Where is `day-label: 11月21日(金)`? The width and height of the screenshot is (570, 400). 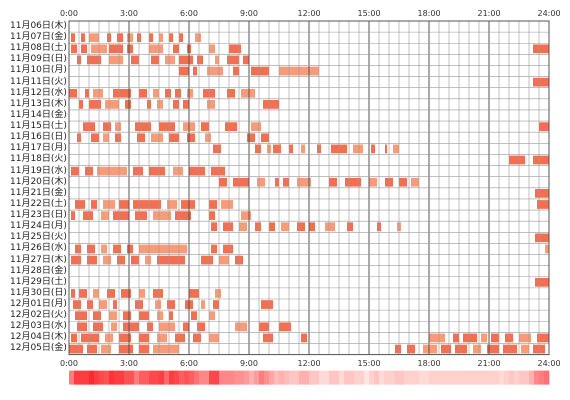 day-label: 11月21日(金) is located at coordinates (38, 192).